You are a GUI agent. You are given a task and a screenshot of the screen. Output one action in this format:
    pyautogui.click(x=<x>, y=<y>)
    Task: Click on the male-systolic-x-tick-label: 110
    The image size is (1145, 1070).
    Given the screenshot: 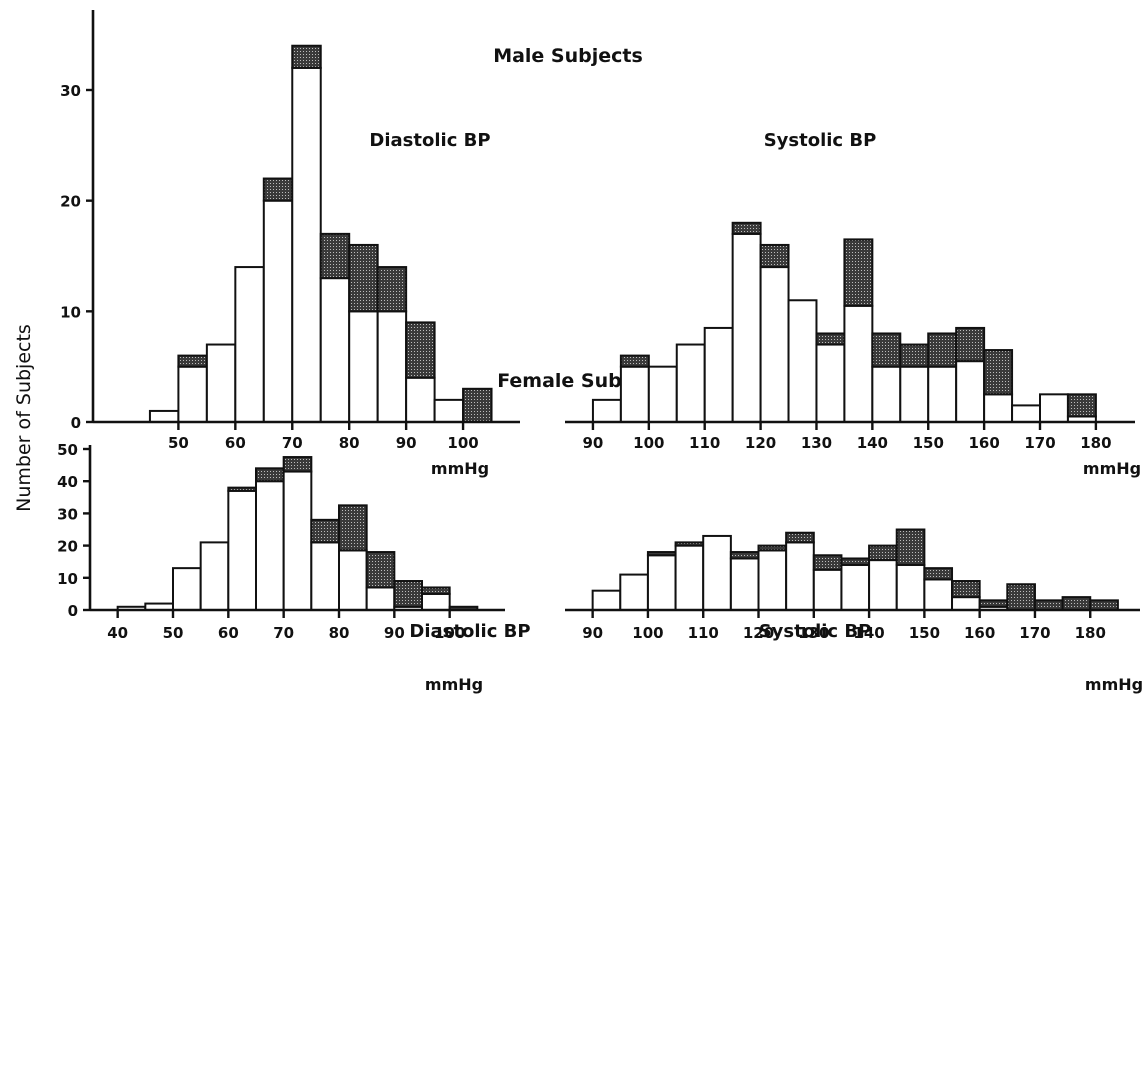 What is the action you would take?
    pyautogui.click(x=704, y=443)
    